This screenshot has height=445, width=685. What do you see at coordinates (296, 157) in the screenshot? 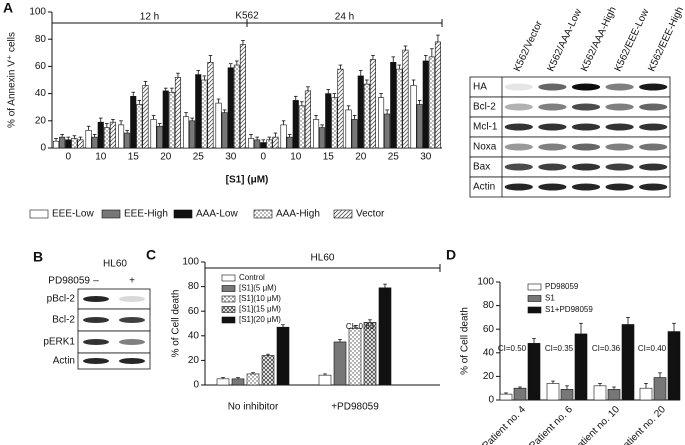
I see `x-tick-label: 10` at bounding box center [296, 157].